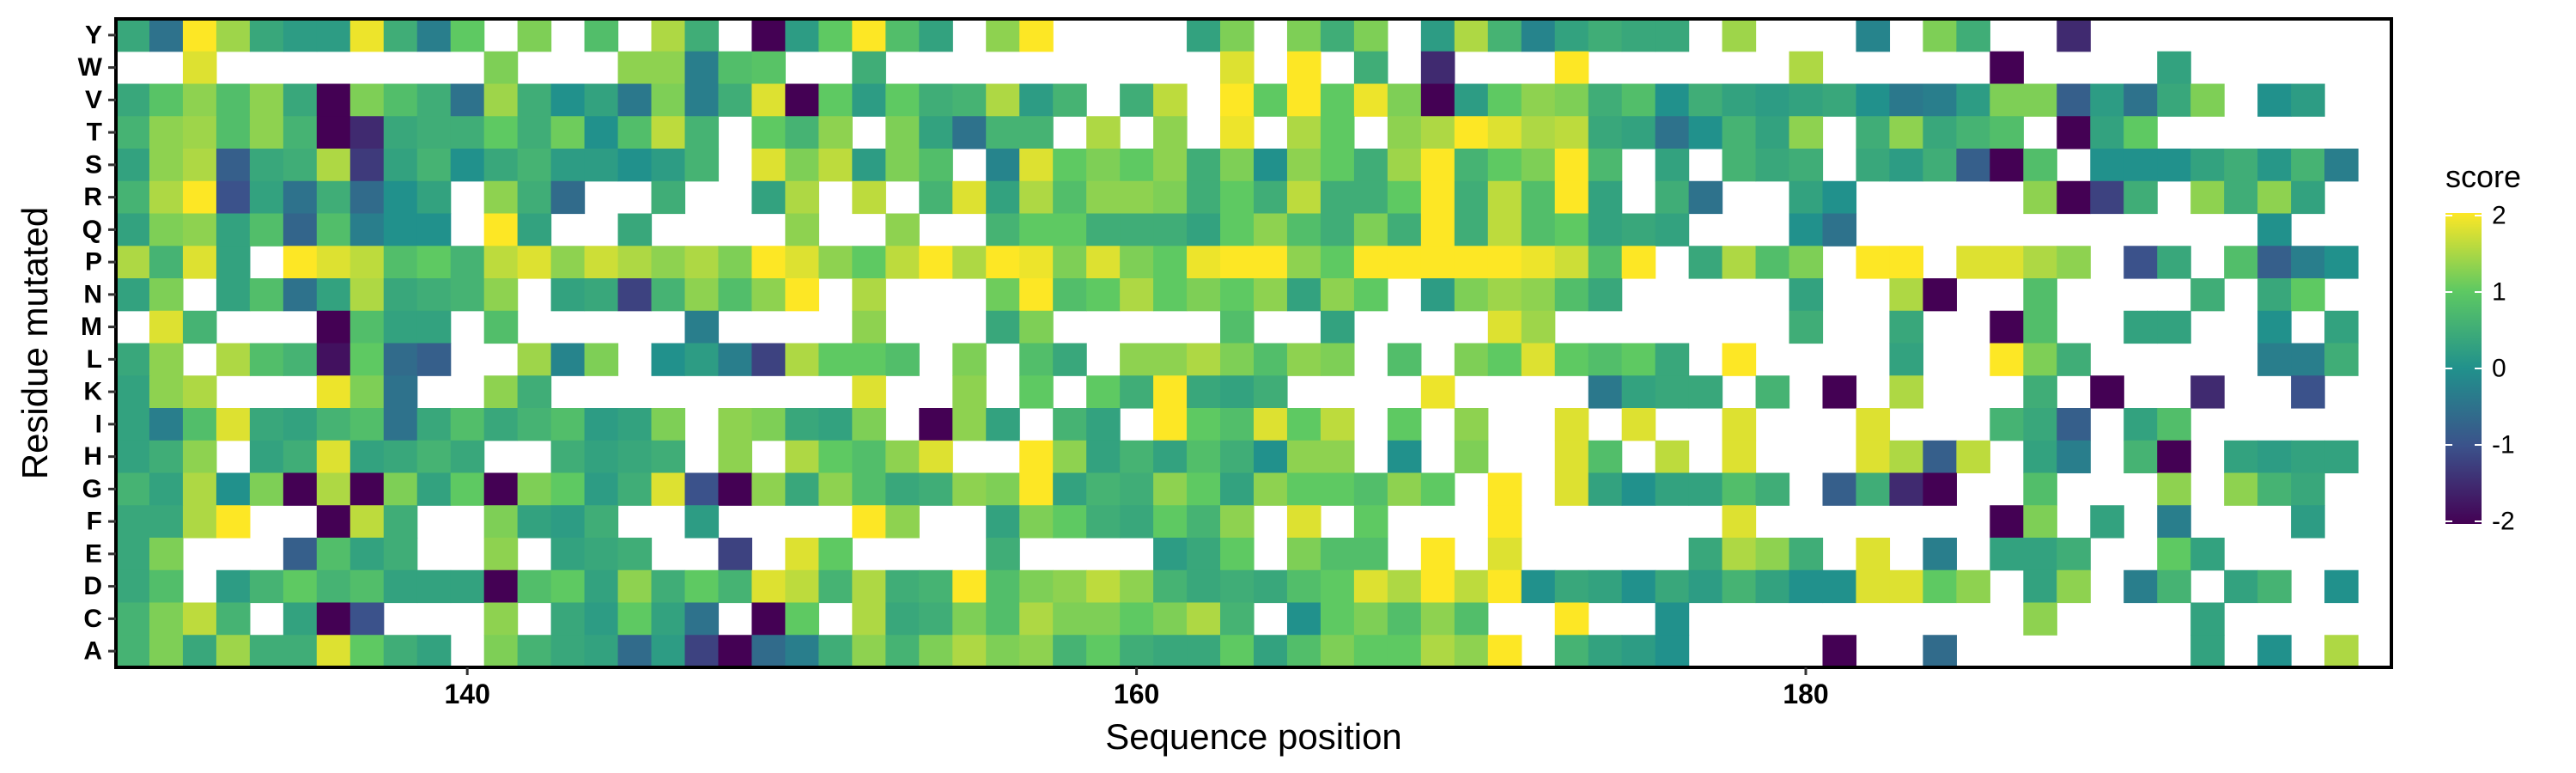  I want to click on x-axis-ticks: 140 160 180, so click(1136, 688).